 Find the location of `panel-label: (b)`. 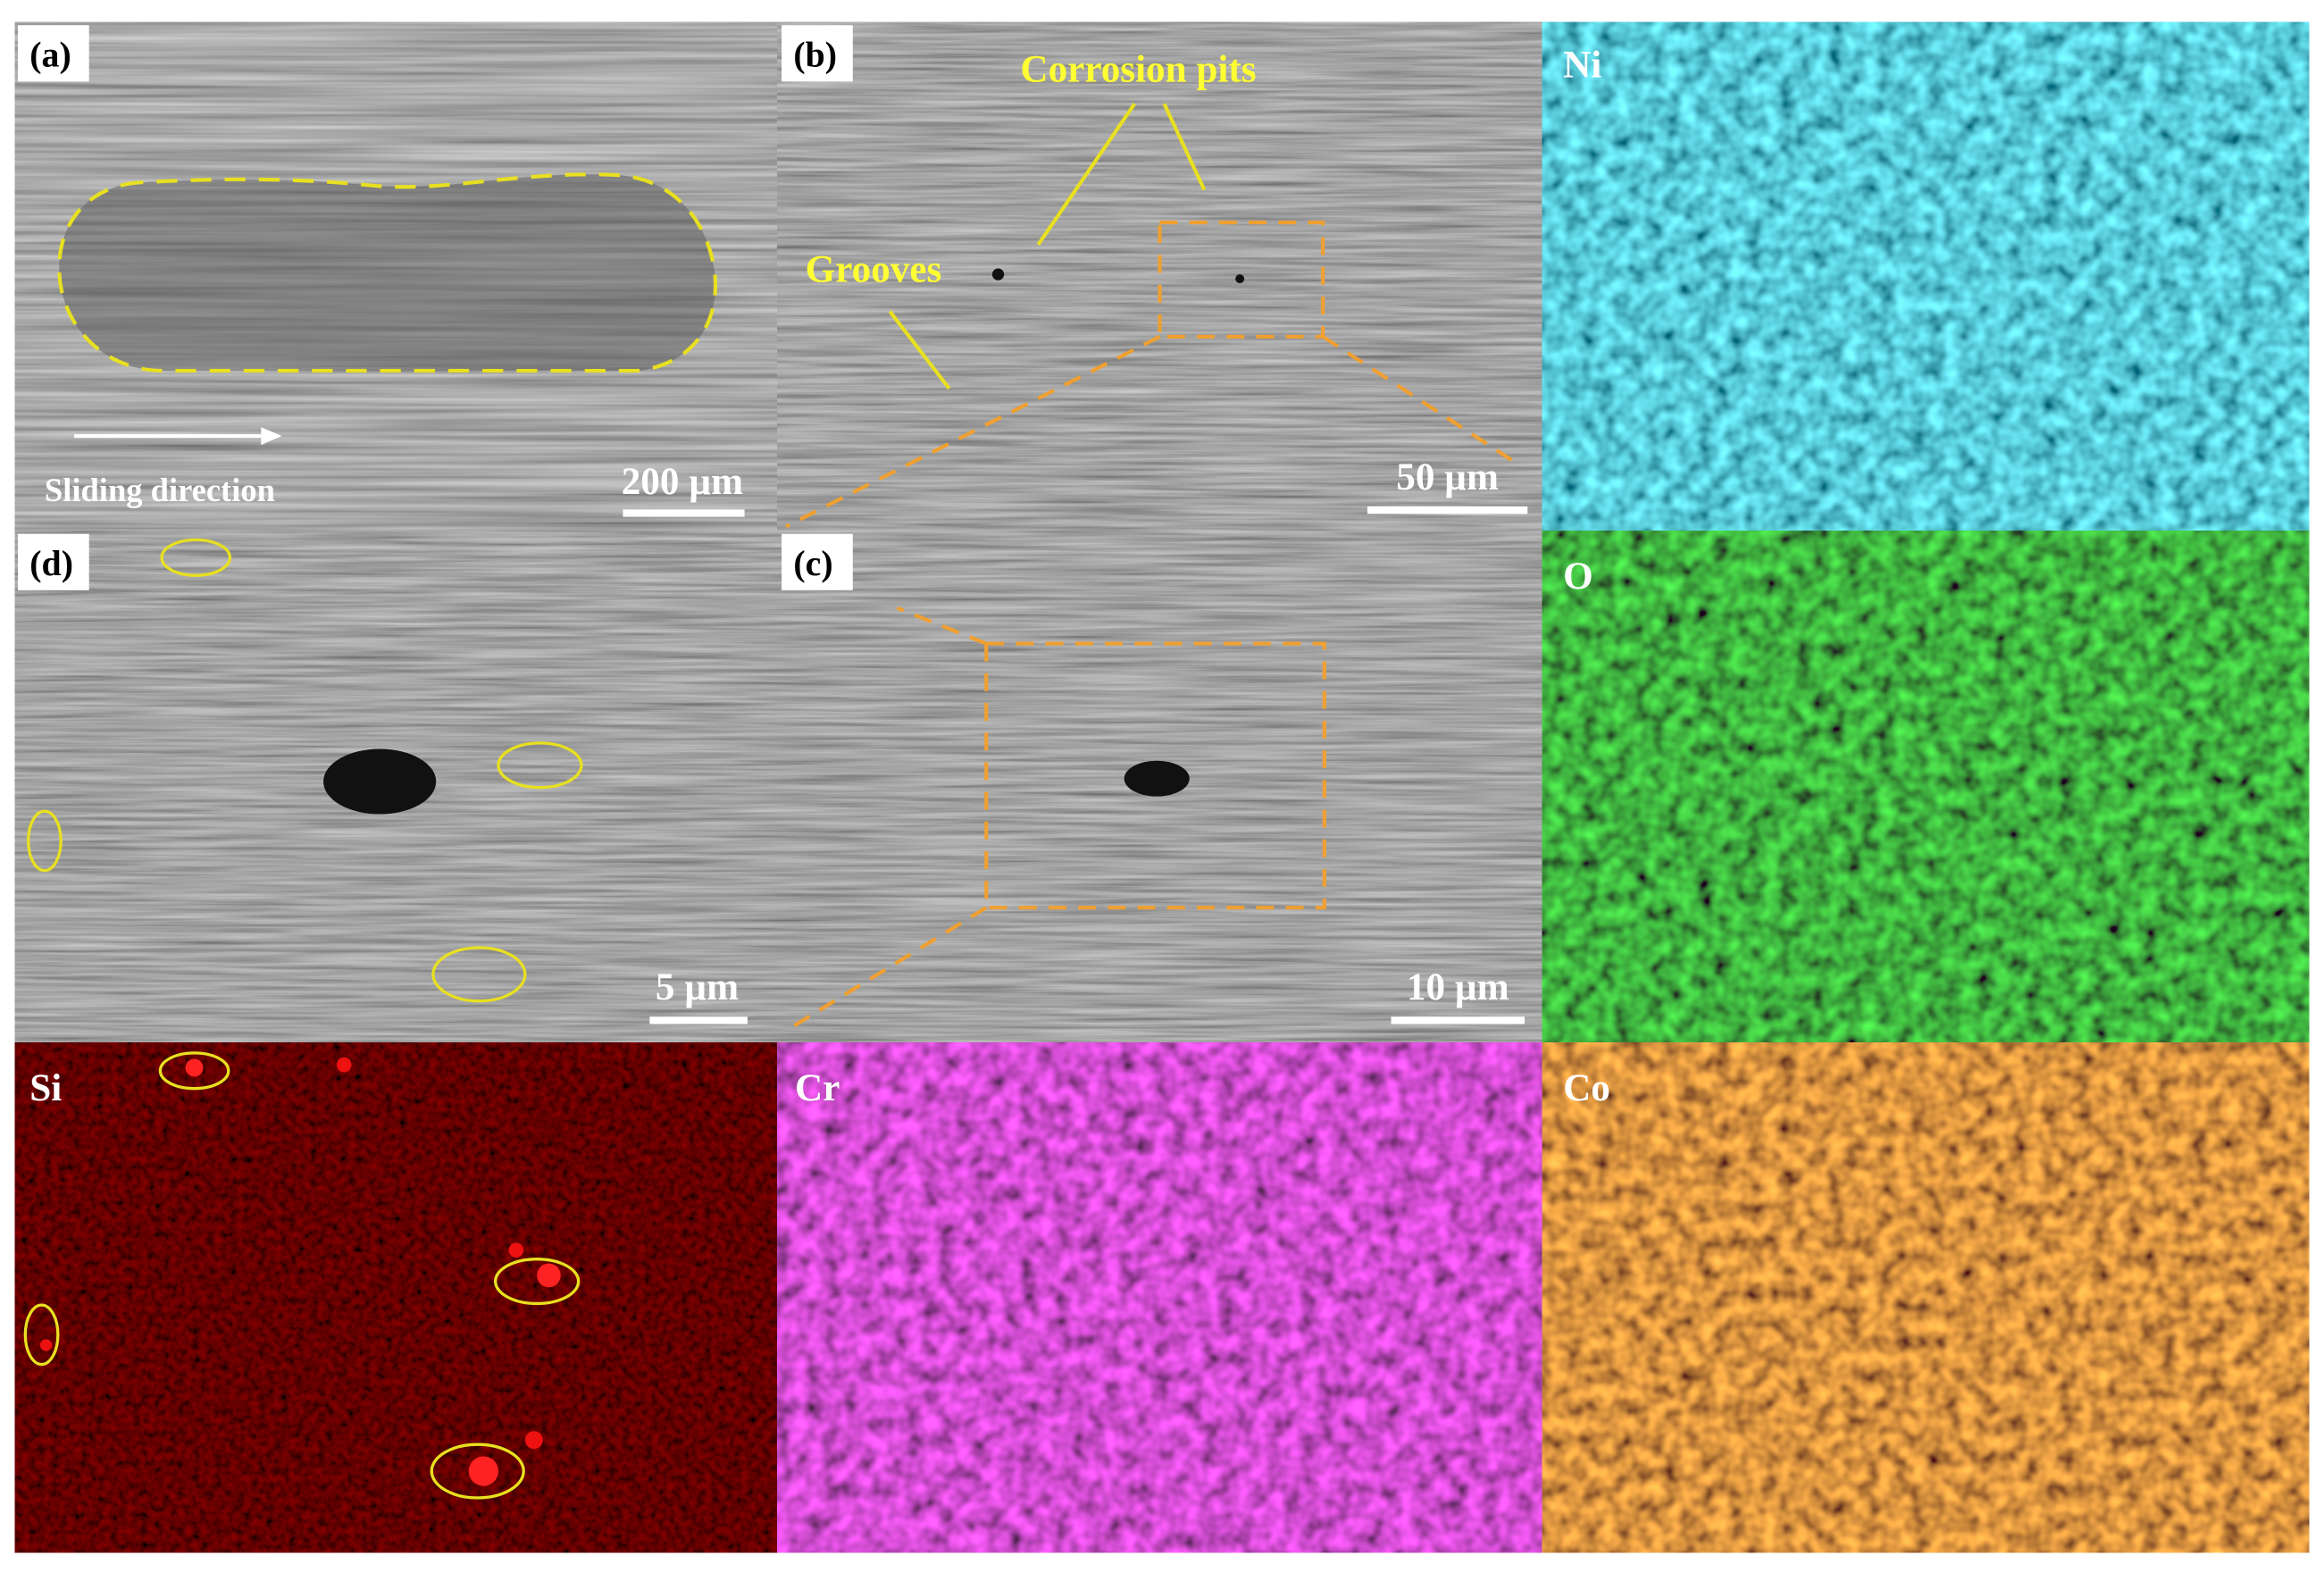

panel-label: (b) is located at coordinates (815, 55).